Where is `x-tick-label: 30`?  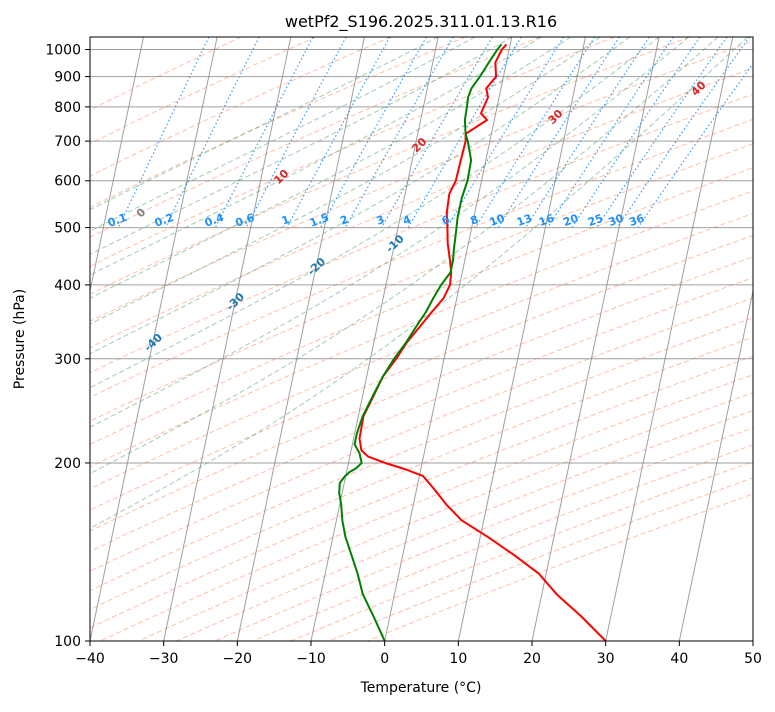
x-tick-label: 30 is located at coordinates (606, 659).